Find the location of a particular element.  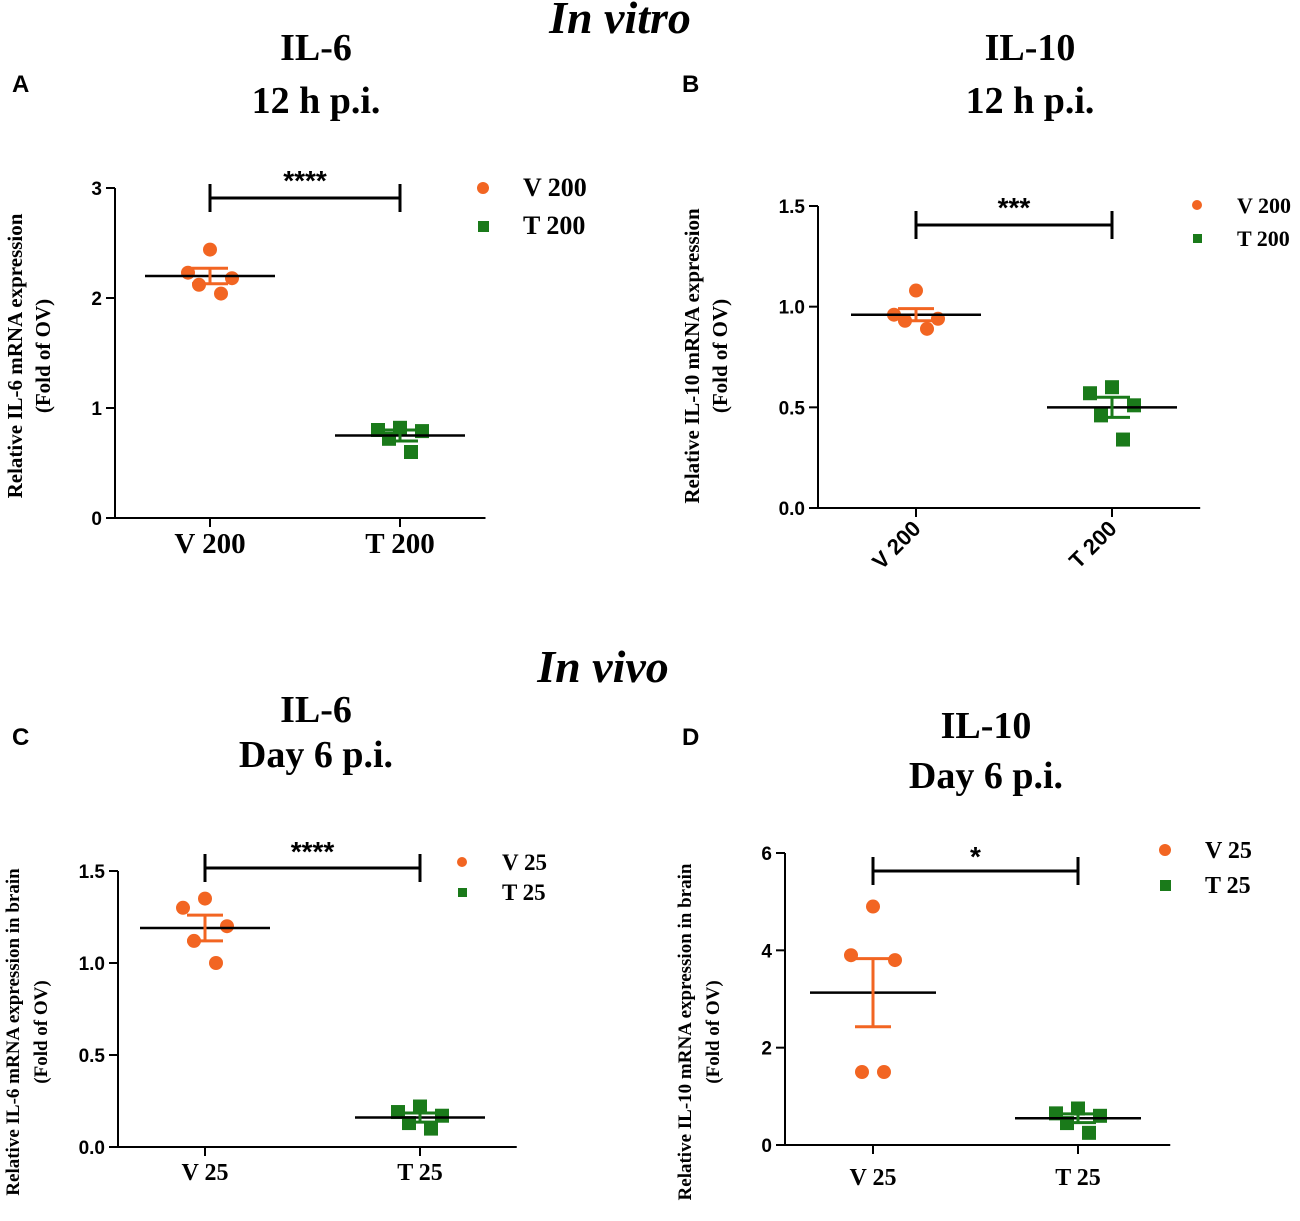

panel-label: B is located at coordinates (690, 84).